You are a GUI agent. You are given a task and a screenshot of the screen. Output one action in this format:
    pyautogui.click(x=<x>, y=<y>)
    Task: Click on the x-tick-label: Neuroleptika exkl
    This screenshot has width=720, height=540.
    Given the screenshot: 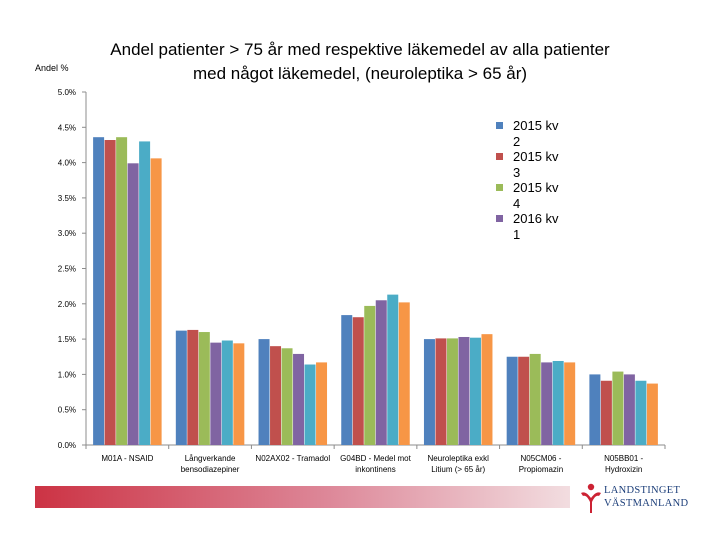 What is the action you would take?
    pyautogui.click(x=459, y=458)
    